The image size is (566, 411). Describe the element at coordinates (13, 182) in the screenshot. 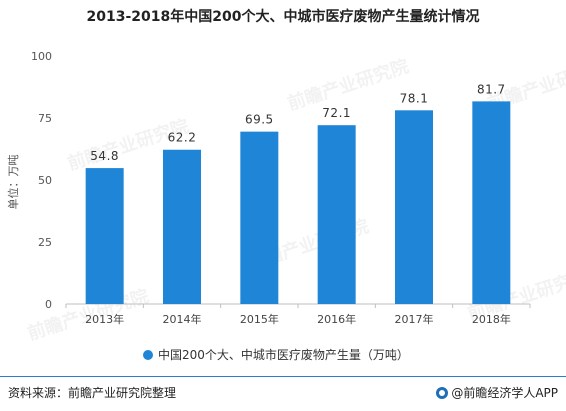

I see `y-axis-label: 单位：万吨` at that location.